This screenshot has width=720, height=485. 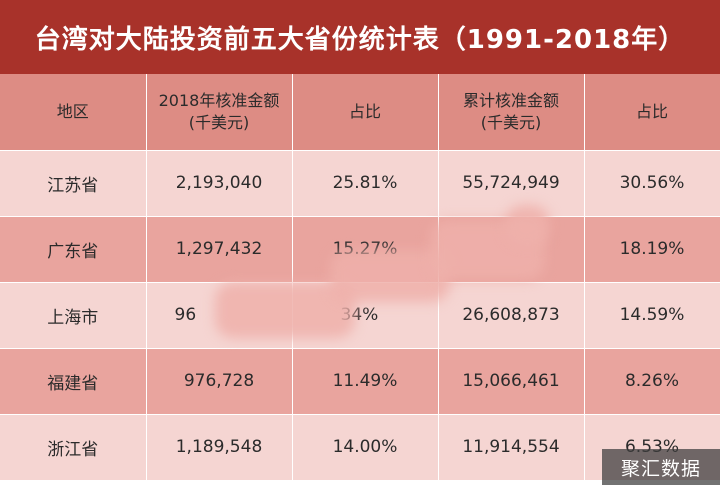 I want to click on cell-amount-2018: 1,297,432, so click(x=219, y=249).